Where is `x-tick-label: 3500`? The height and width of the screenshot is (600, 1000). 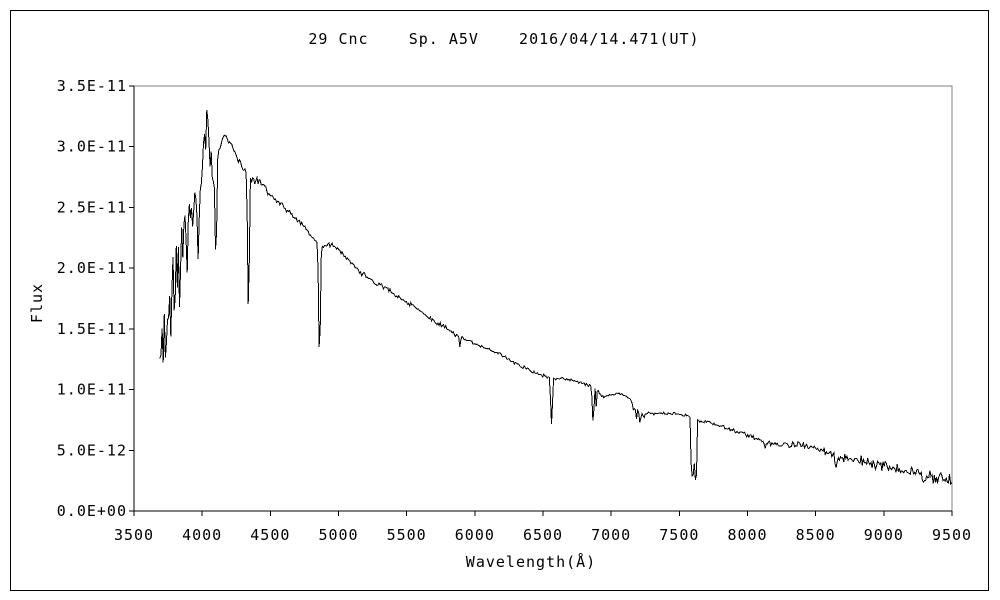 x-tick-label: 3500 is located at coordinates (134, 535).